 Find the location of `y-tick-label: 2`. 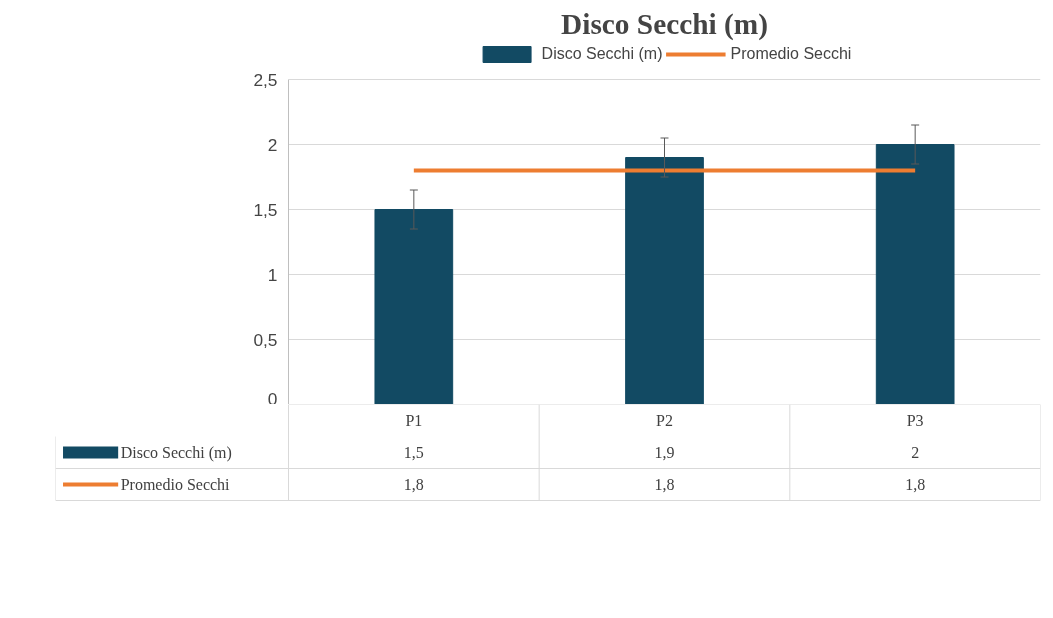

y-tick-label: 2 is located at coordinates (272, 144).